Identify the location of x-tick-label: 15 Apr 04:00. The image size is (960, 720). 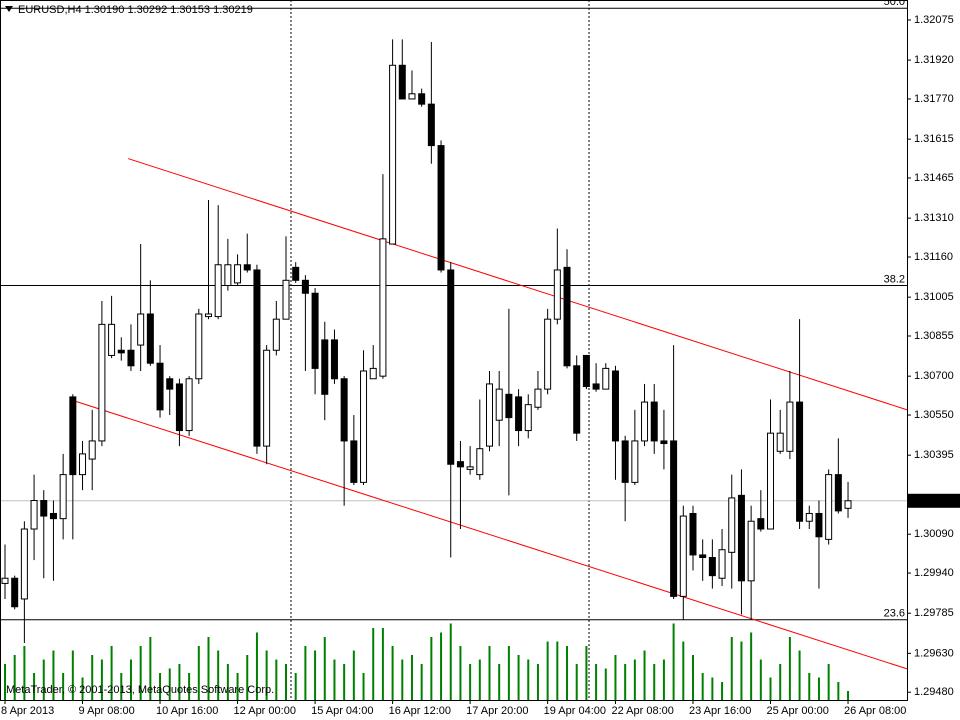
(342, 711).